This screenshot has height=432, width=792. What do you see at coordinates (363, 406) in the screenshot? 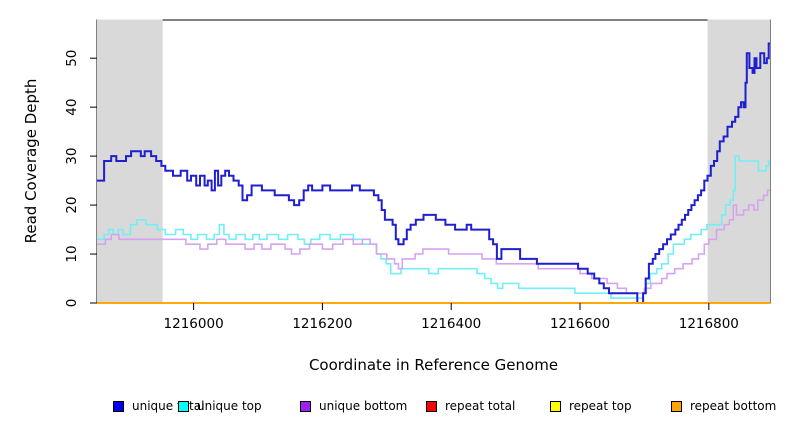
I see `legend-label: unique bottom` at bounding box center [363, 406].